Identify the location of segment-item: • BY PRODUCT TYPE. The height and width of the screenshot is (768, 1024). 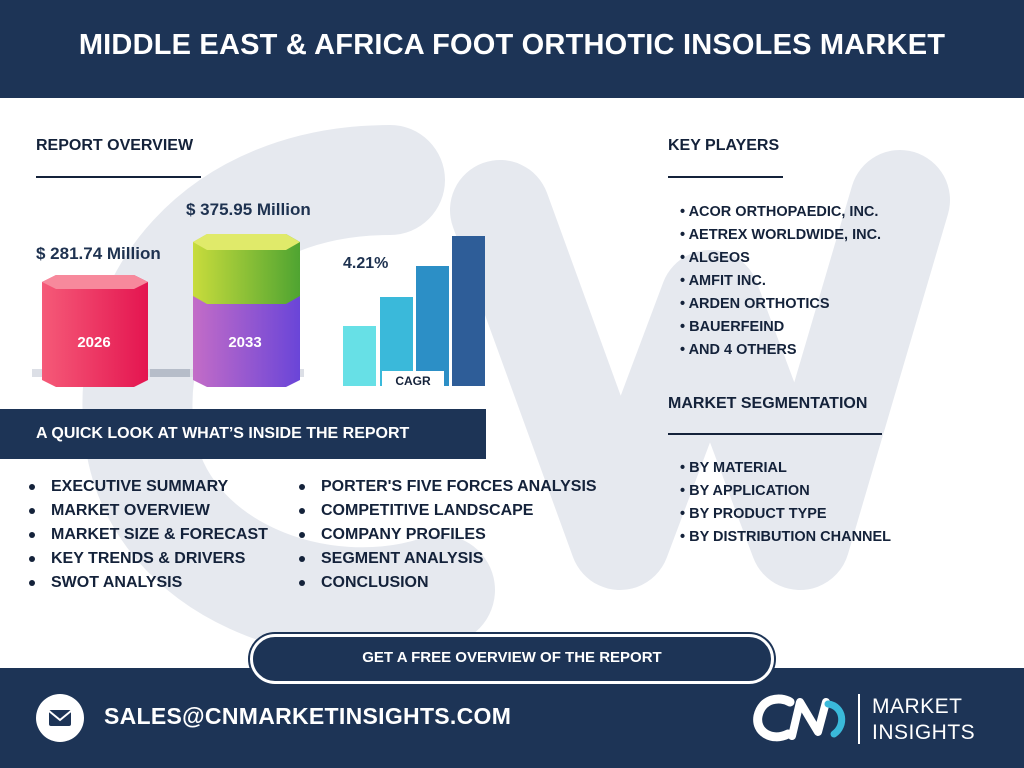
(753, 514).